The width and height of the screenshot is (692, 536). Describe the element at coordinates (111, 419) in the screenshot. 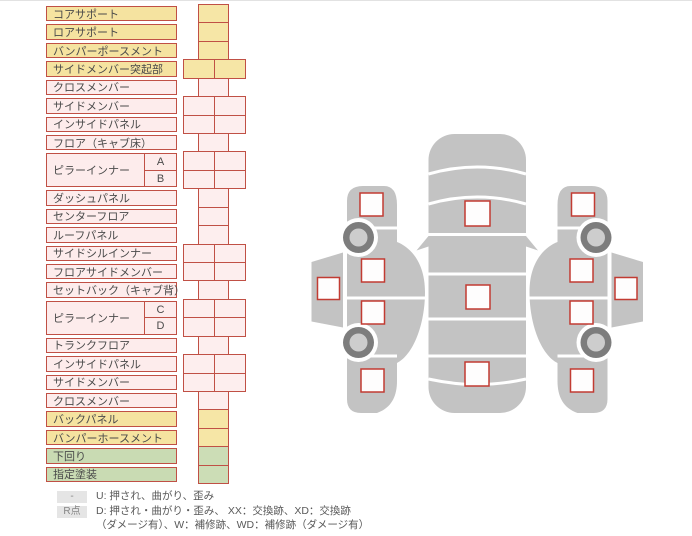

I see `part-label: バックパネル` at that location.